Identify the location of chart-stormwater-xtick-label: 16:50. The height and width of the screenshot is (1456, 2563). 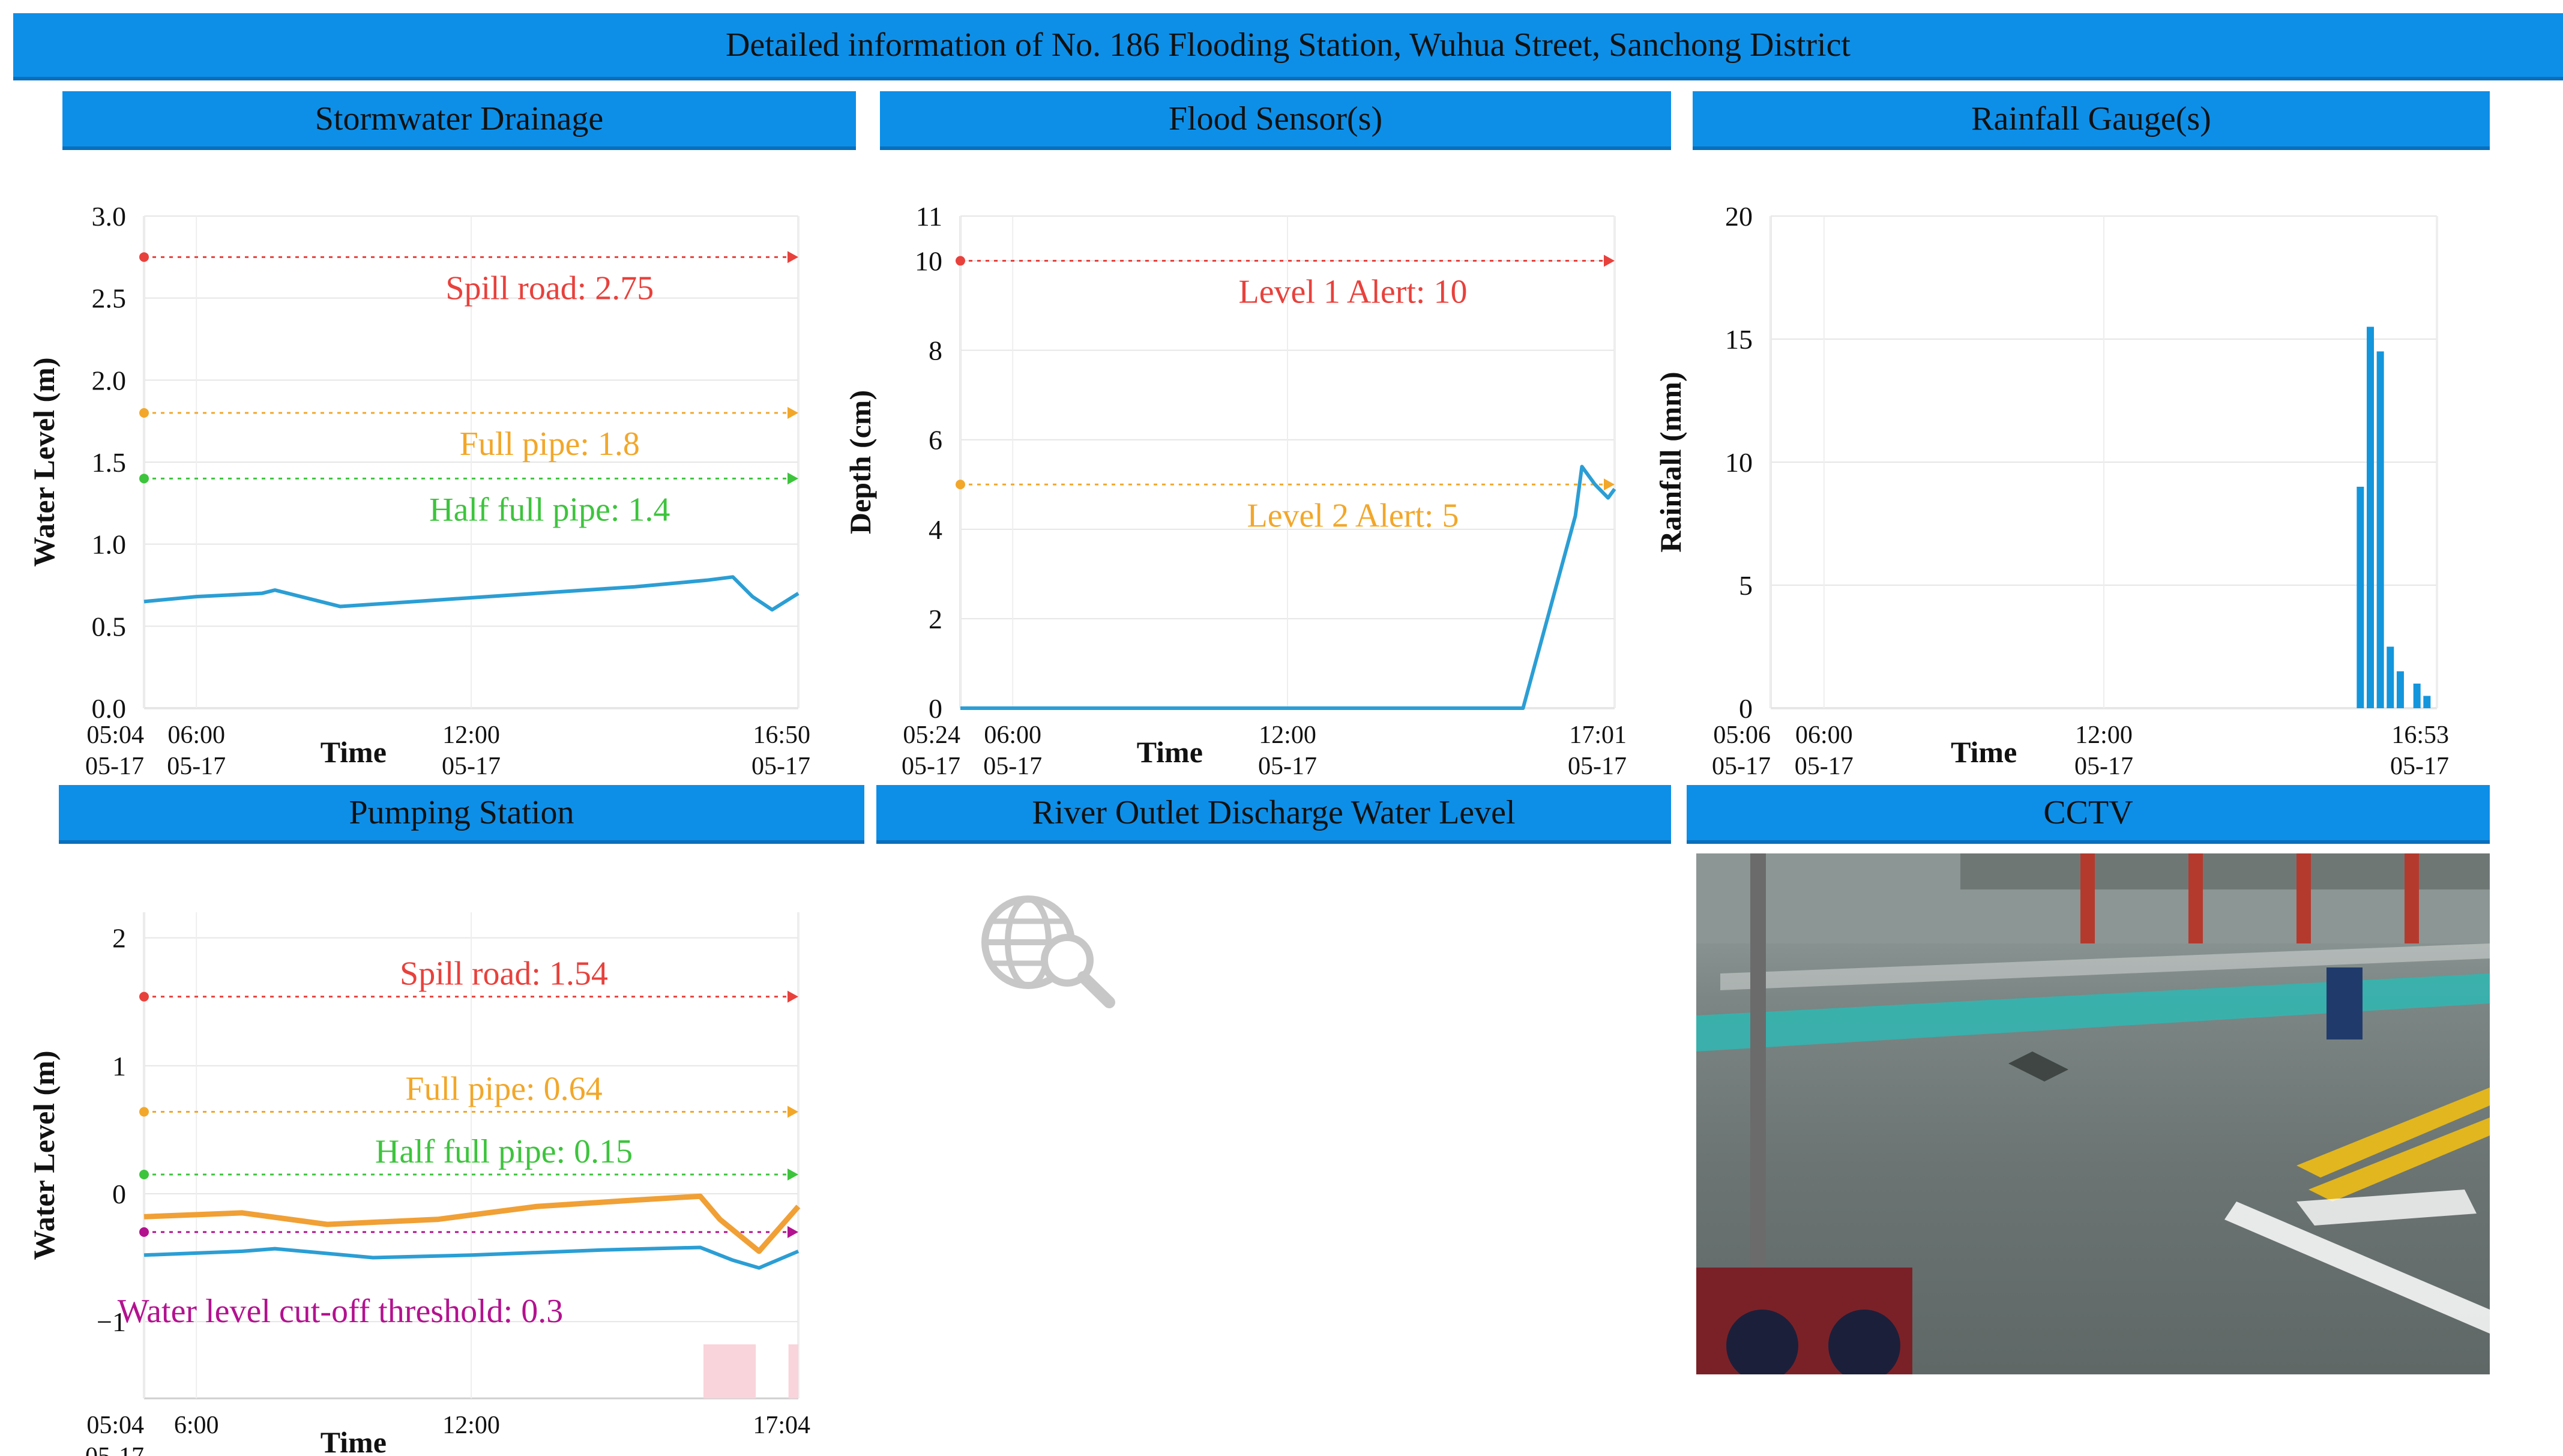
(782, 735).